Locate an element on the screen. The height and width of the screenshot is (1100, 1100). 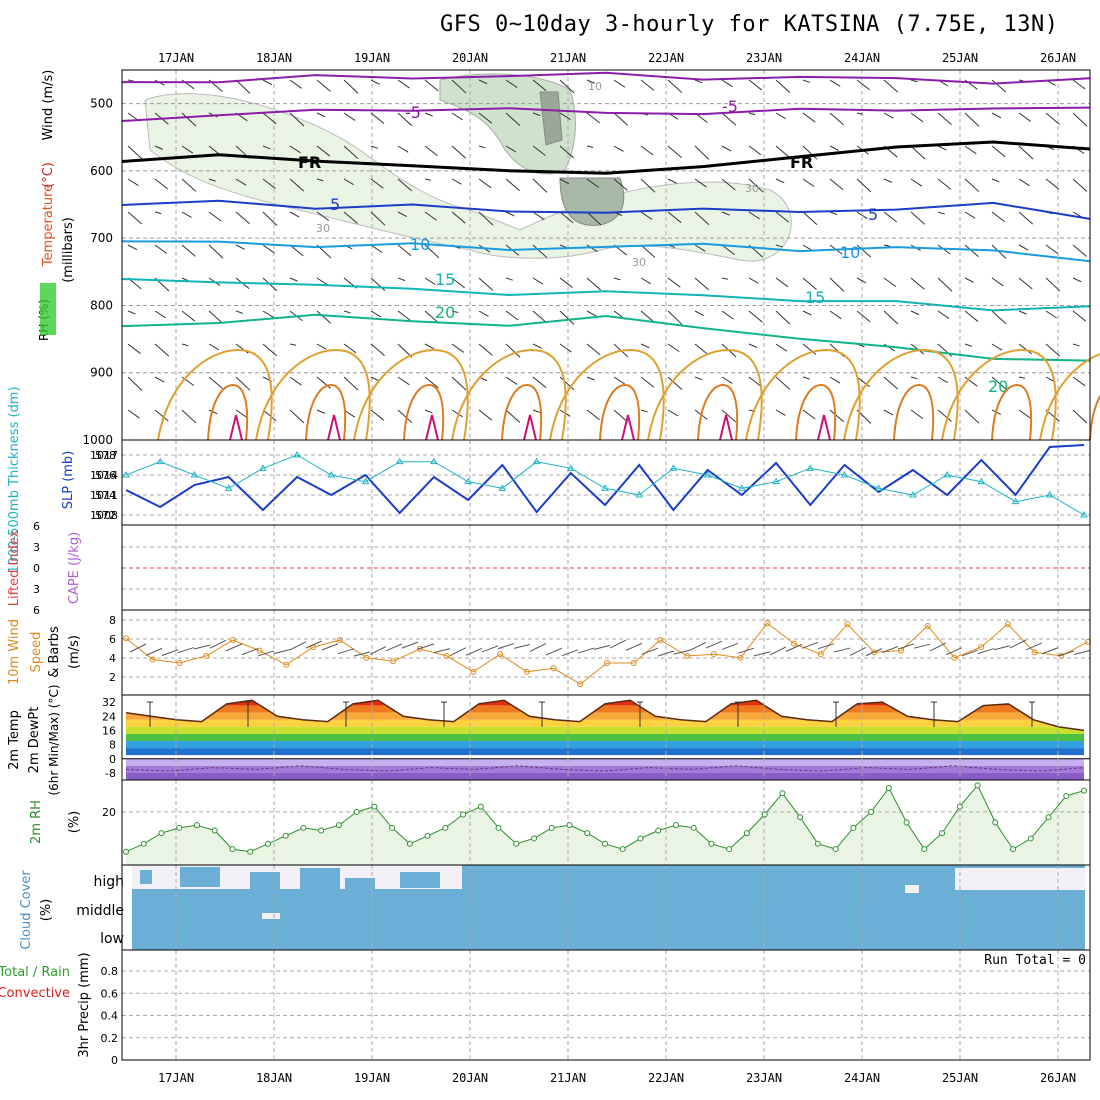
rh-area is located at coordinates (605, 825).